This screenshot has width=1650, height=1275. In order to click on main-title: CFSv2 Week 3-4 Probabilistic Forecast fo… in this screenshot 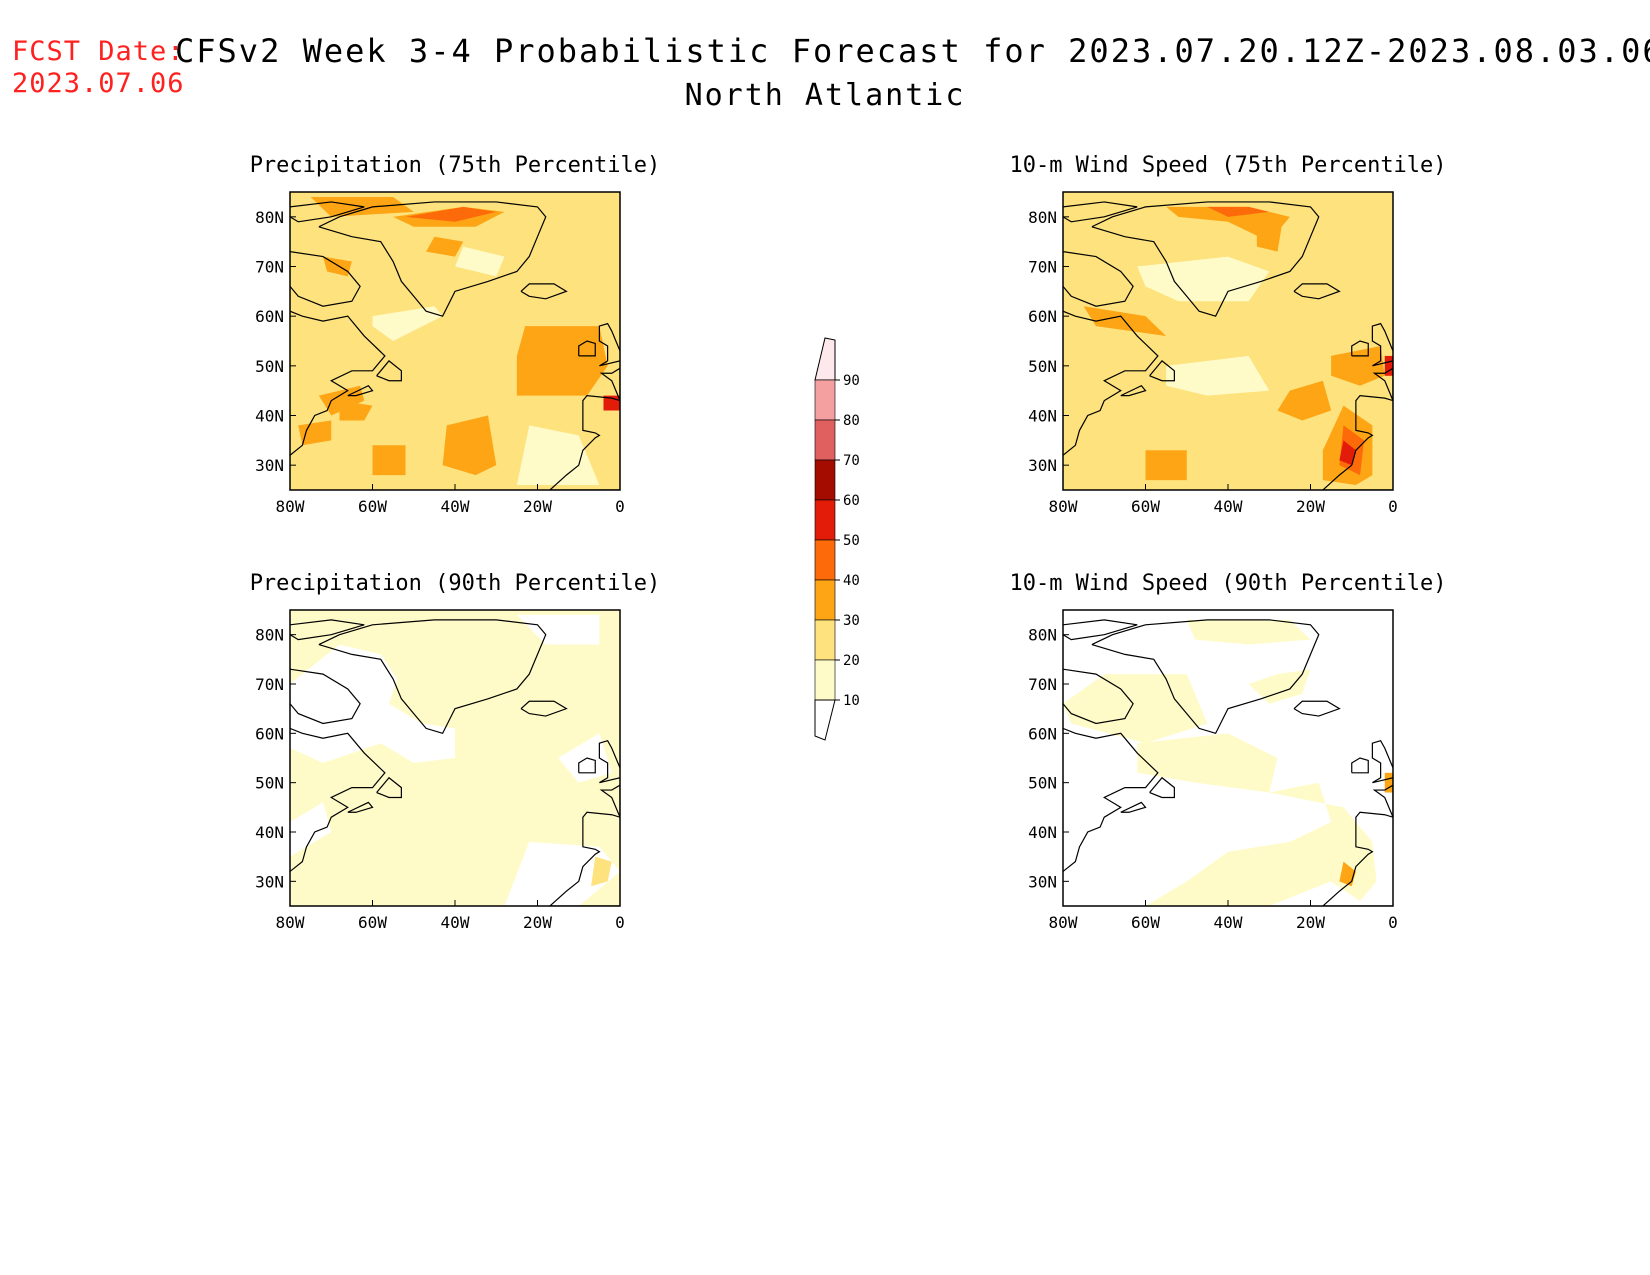, I will do `click(912, 51)`.